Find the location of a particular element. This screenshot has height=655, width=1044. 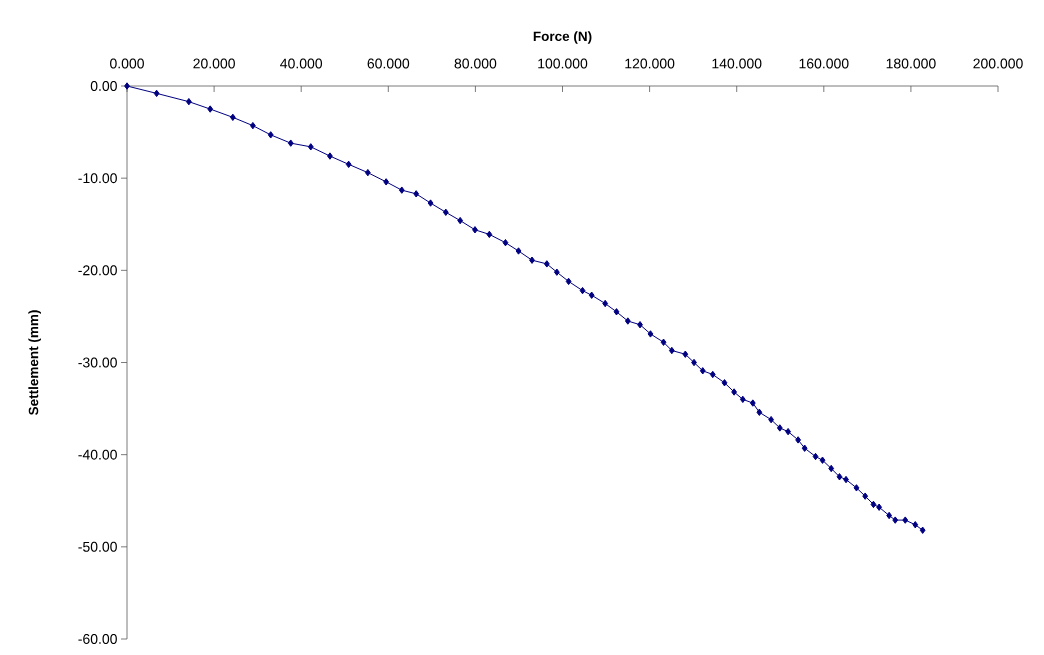

y-tick-label: -20.00 is located at coordinates (97, 270).